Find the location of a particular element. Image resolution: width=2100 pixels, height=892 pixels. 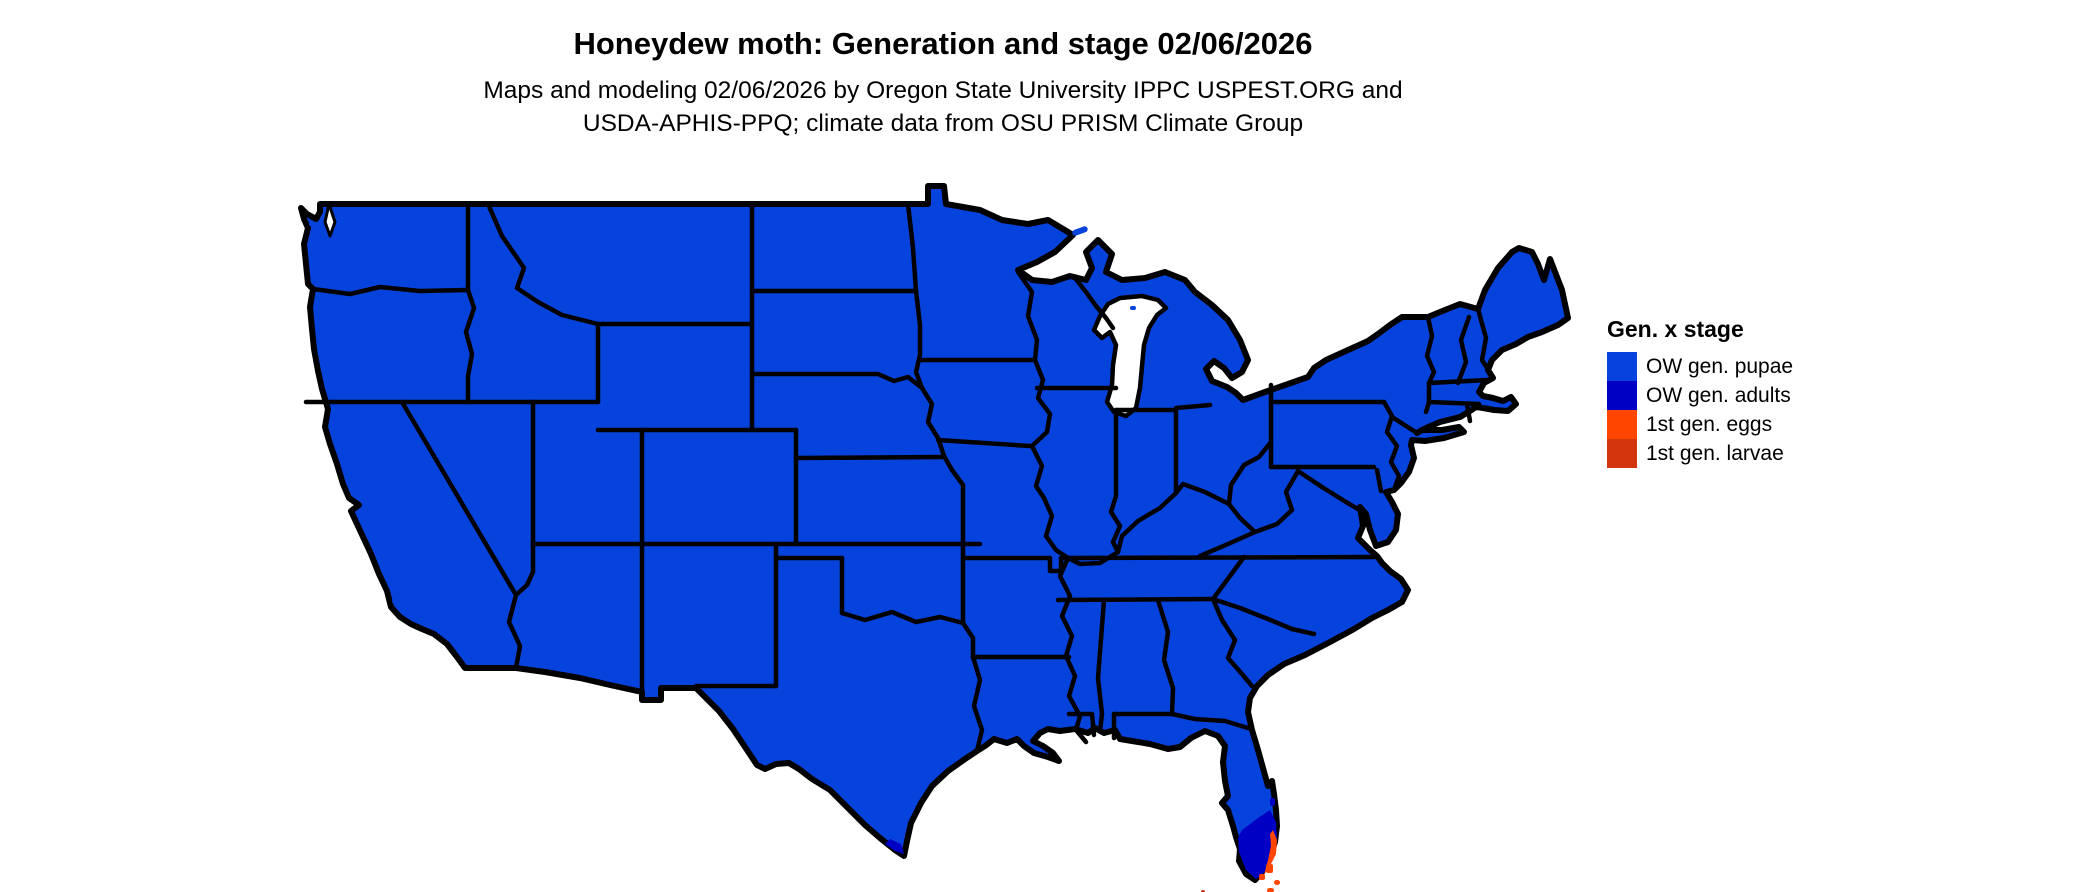

larvae-swatch is located at coordinates (1622, 453).